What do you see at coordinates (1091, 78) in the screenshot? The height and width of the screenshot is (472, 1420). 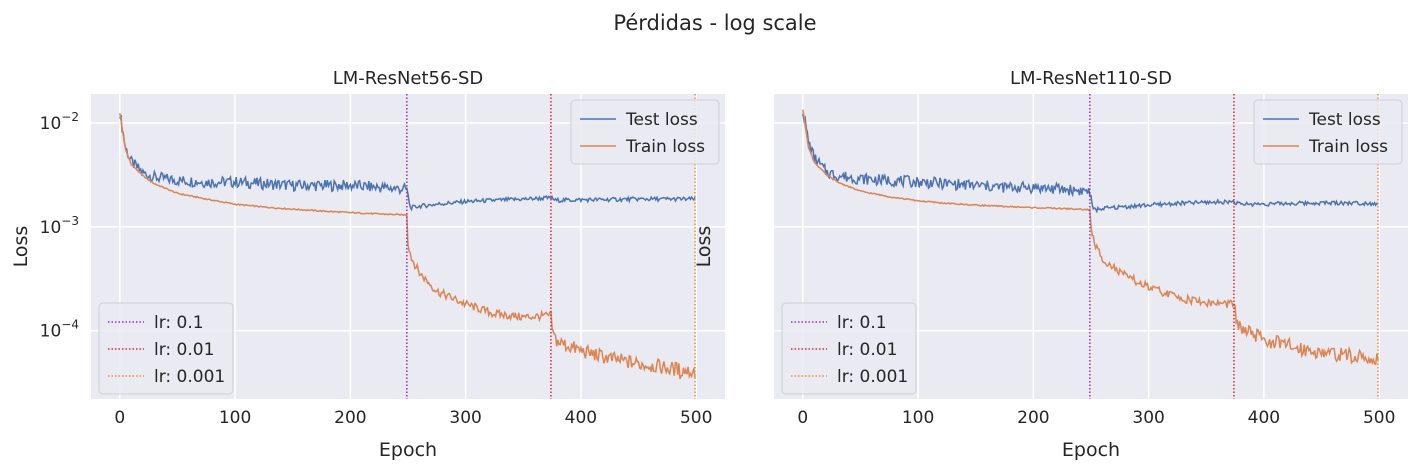 I see `chart-title: LM-ResNet110-SD` at bounding box center [1091, 78].